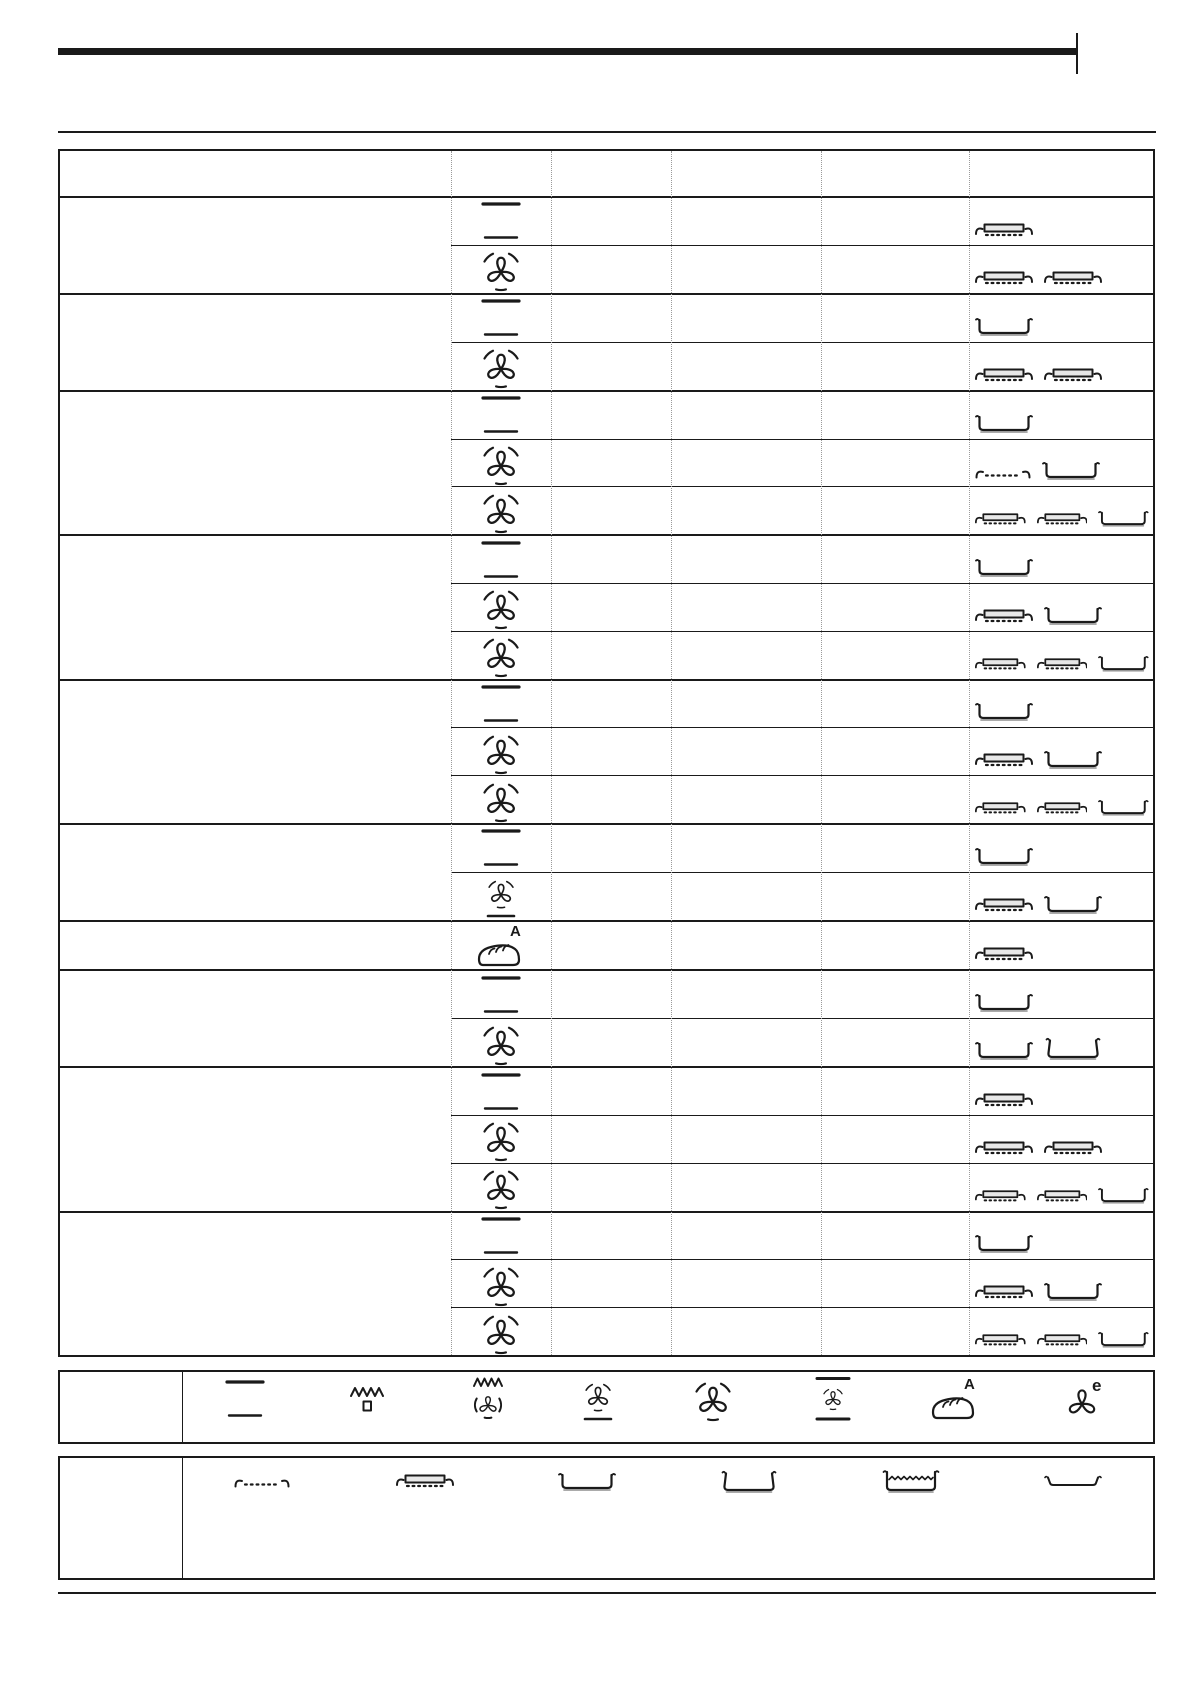 Image resolution: width=1191 pixels, height=1684 pixels. Describe the element at coordinates (501, 607) in the screenshot. I see `true-fan-icon` at that location.